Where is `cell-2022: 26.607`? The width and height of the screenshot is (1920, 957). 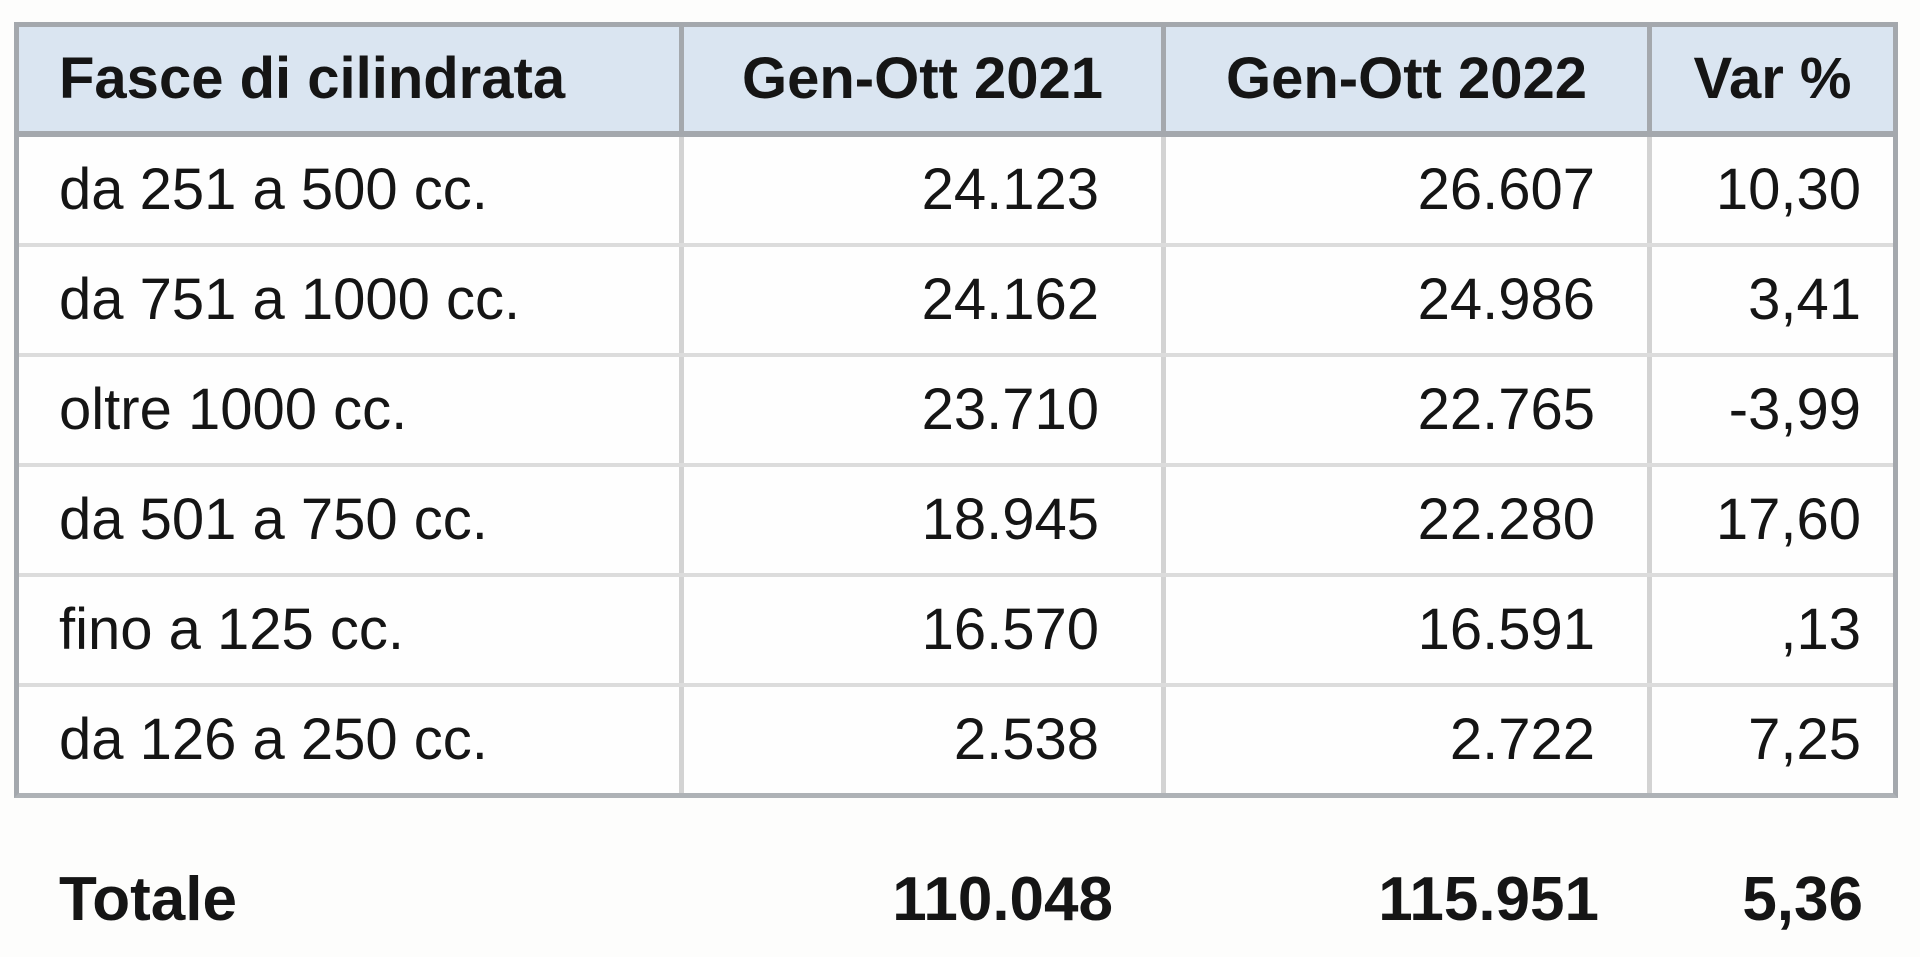
cell-2022: 26.607 is located at coordinates (1404, 190).